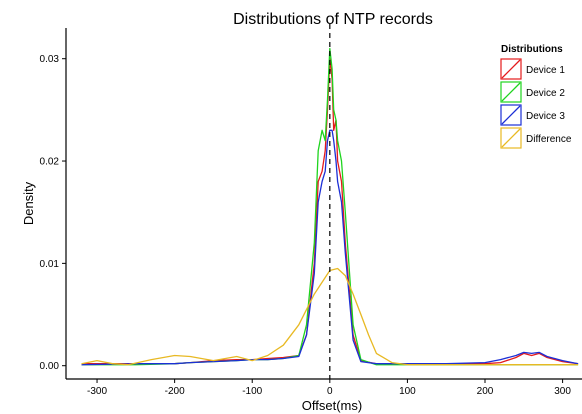 This screenshot has height=414, width=582. What do you see at coordinates (97, 391) in the screenshot?
I see `x-tick-label: -300` at bounding box center [97, 391].